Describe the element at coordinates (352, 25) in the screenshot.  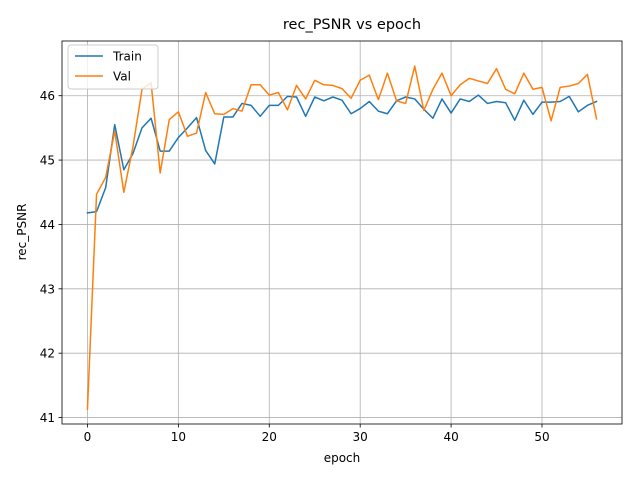
I see `chart-title: rec_PSNR vs epoch` at that location.